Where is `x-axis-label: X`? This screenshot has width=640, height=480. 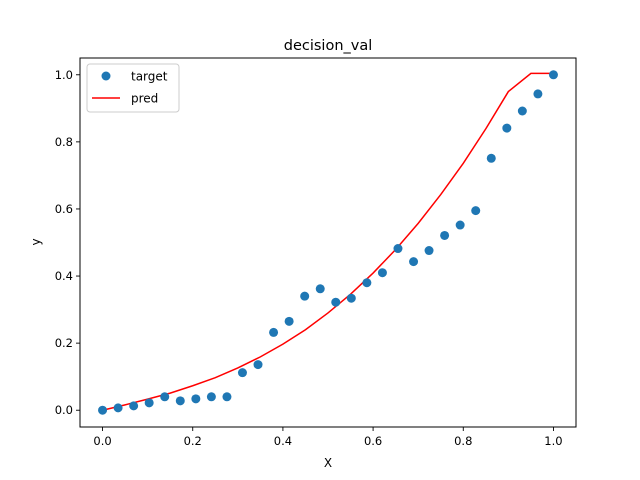
x-axis-label: X is located at coordinates (328, 463).